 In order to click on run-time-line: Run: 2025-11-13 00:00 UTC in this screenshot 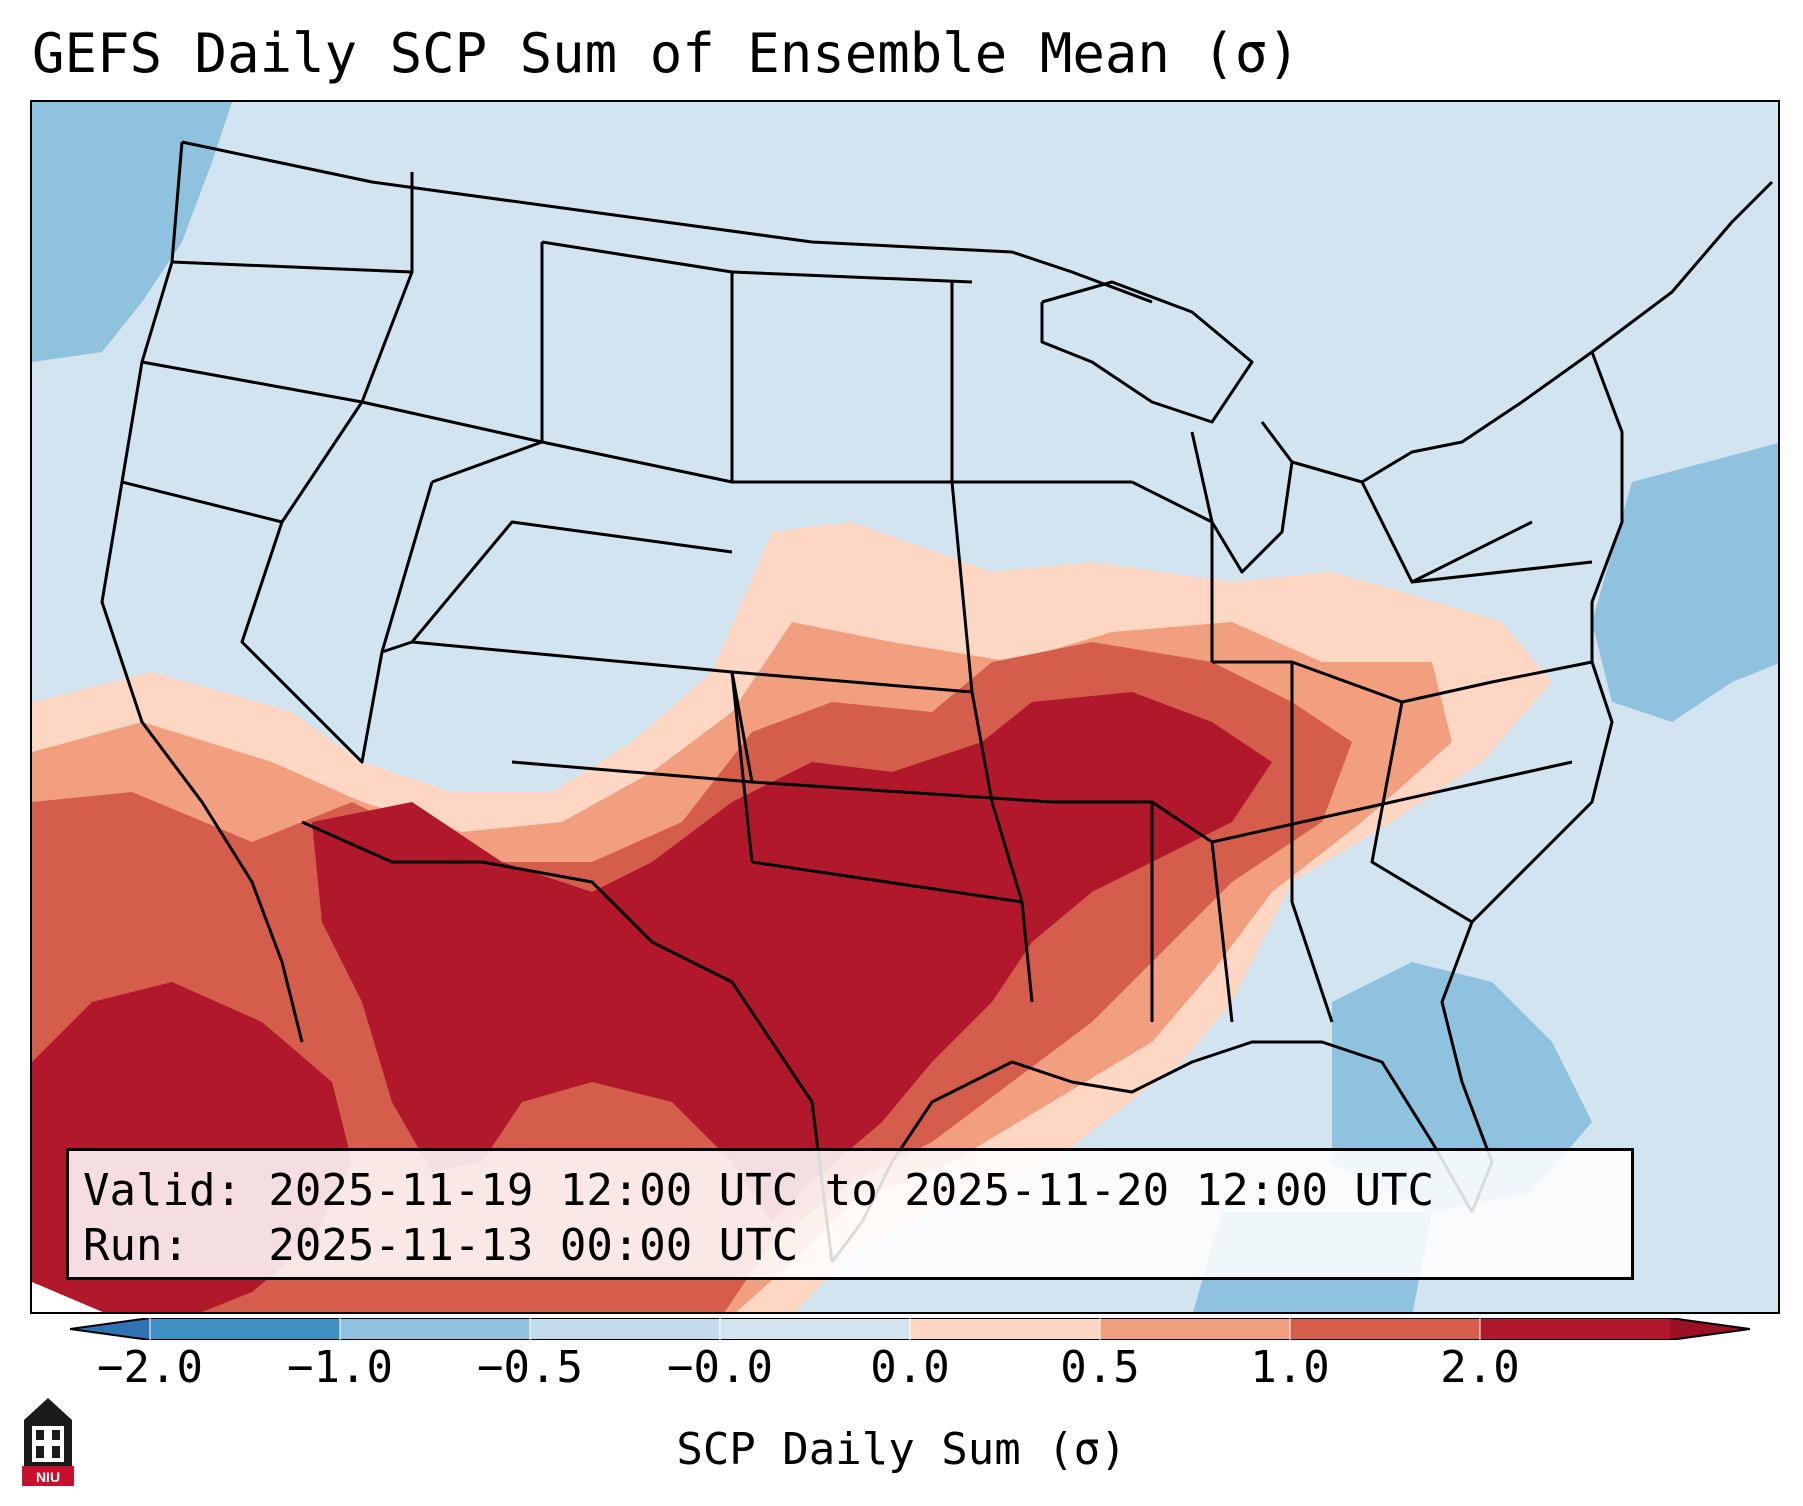, I will do `click(441, 1245)`.